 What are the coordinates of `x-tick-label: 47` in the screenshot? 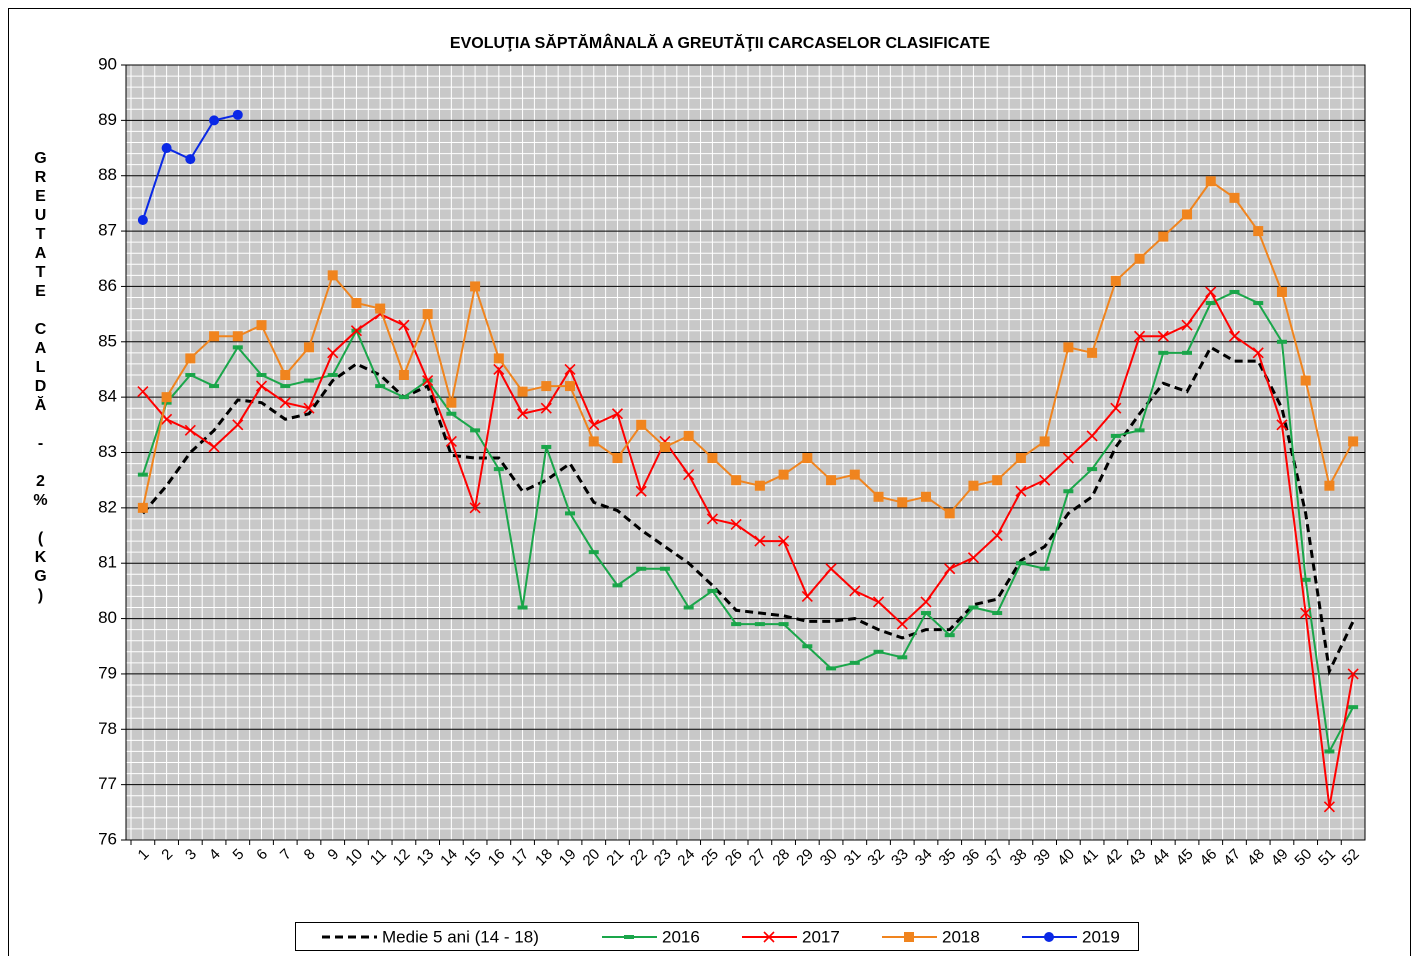 It's located at (1232, 858).